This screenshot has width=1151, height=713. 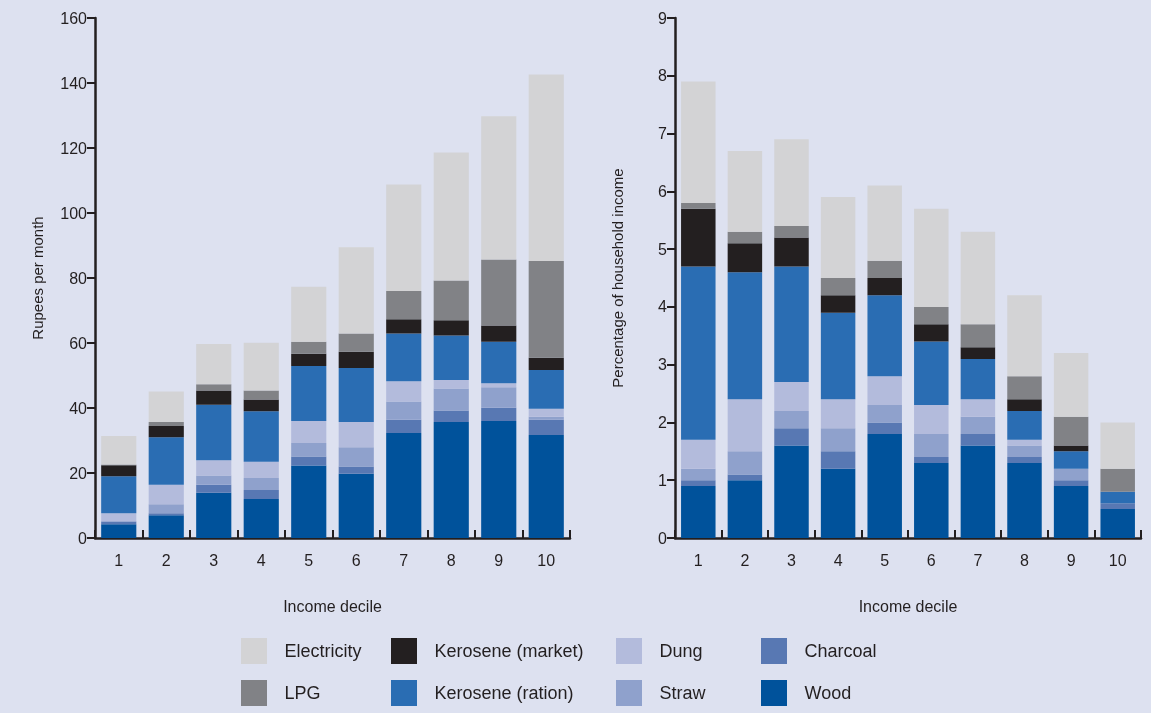 What do you see at coordinates (663, 422) in the screenshot?
I see `y-tick-label: 2` at bounding box center [663, 422].